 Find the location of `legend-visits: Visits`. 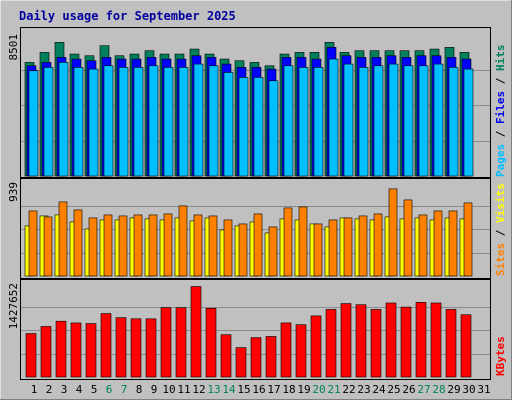

legend-visits: Visits is located at coordinates (500, 203).